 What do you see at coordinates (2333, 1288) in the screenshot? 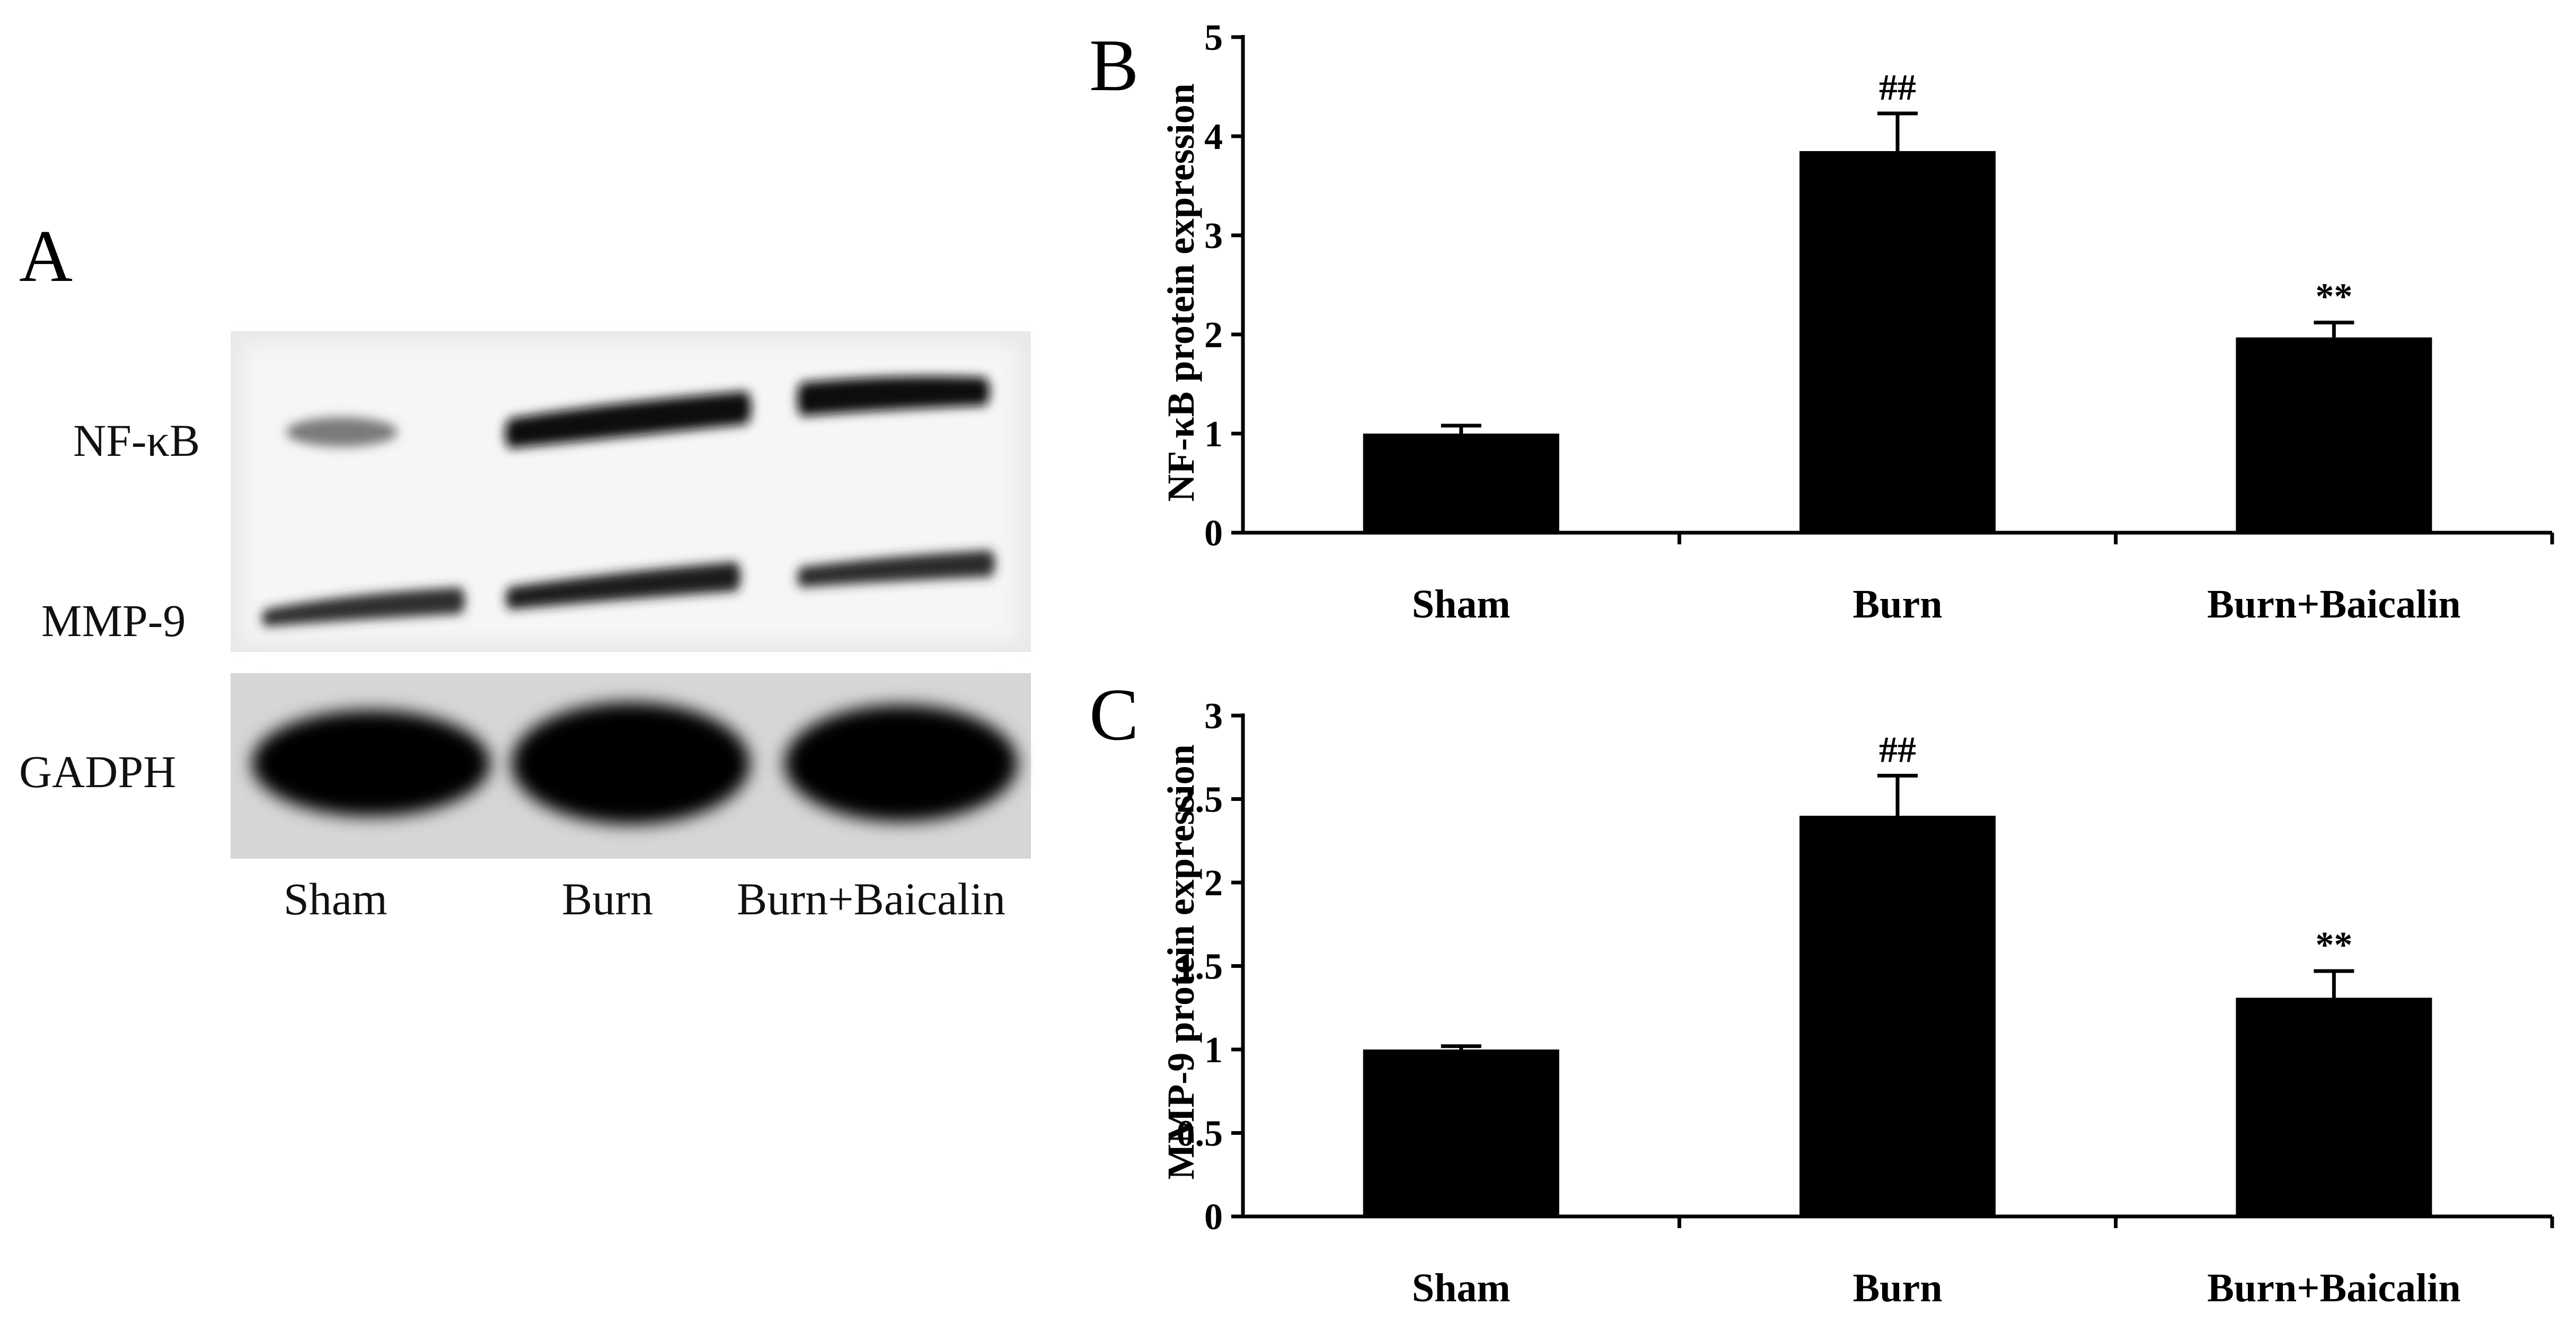
I see `panel-c-category-label: Burn+Baicalin` at bounding box center [2333, 1288].